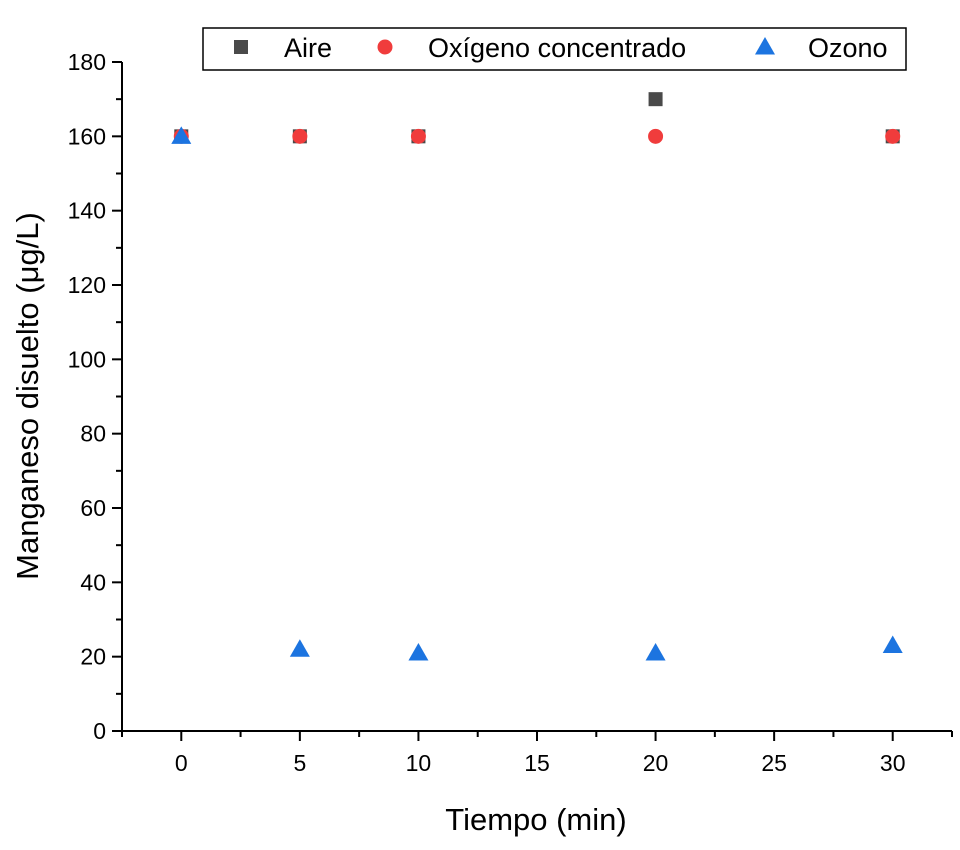 The width and height of the screenshot is (960, 850). What do you see at coordinates (93, 508) in the screenshot?
I see `y-tick-label: 60` at bounding box center [93, 508].